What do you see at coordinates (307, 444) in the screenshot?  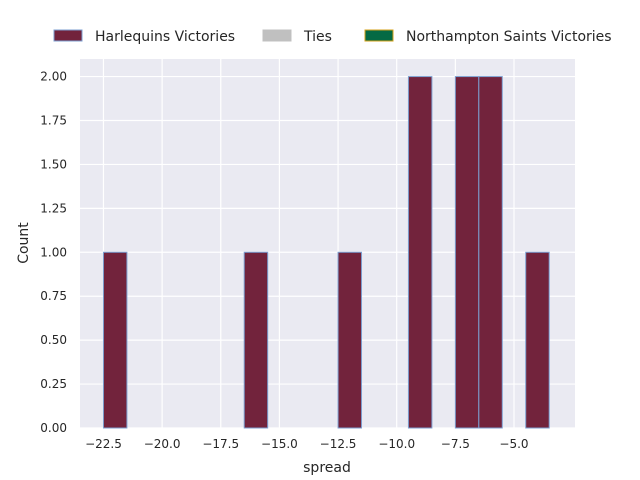 I see `x-tick-labels: −22.5 −20.0 −17.5 −15.0 −12.5 −10.0 −7.5 −5.0` at bounding box center [307, 444].